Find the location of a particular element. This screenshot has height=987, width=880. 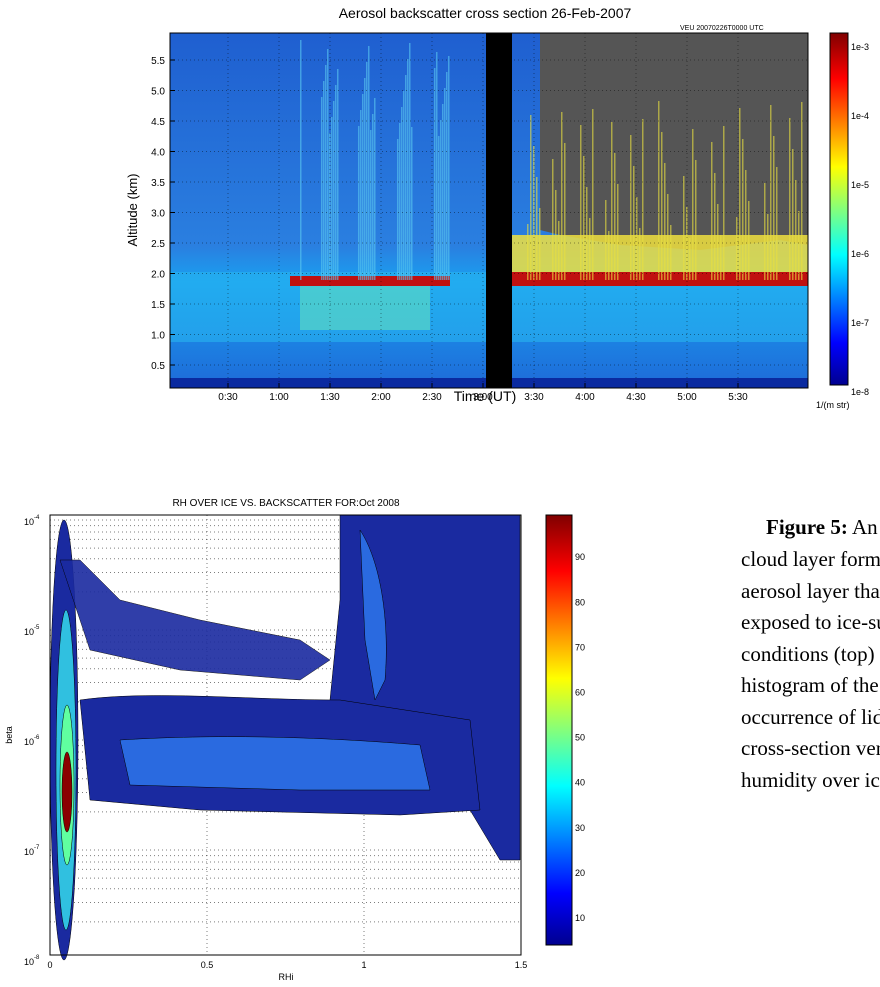

tick-exponent: -8 is located at coordinates (37, 958).